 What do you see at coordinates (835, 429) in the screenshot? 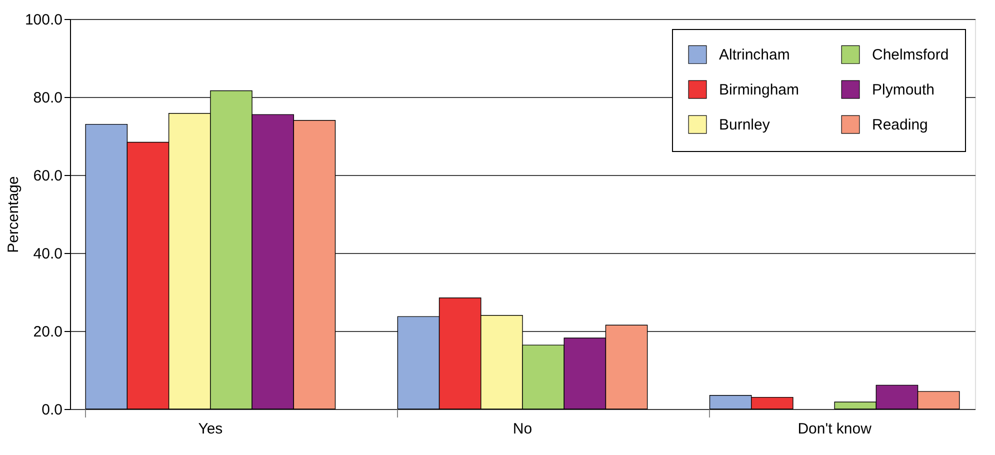
I see `x-tick-label: Don't know` at bounding box center [835, 429].